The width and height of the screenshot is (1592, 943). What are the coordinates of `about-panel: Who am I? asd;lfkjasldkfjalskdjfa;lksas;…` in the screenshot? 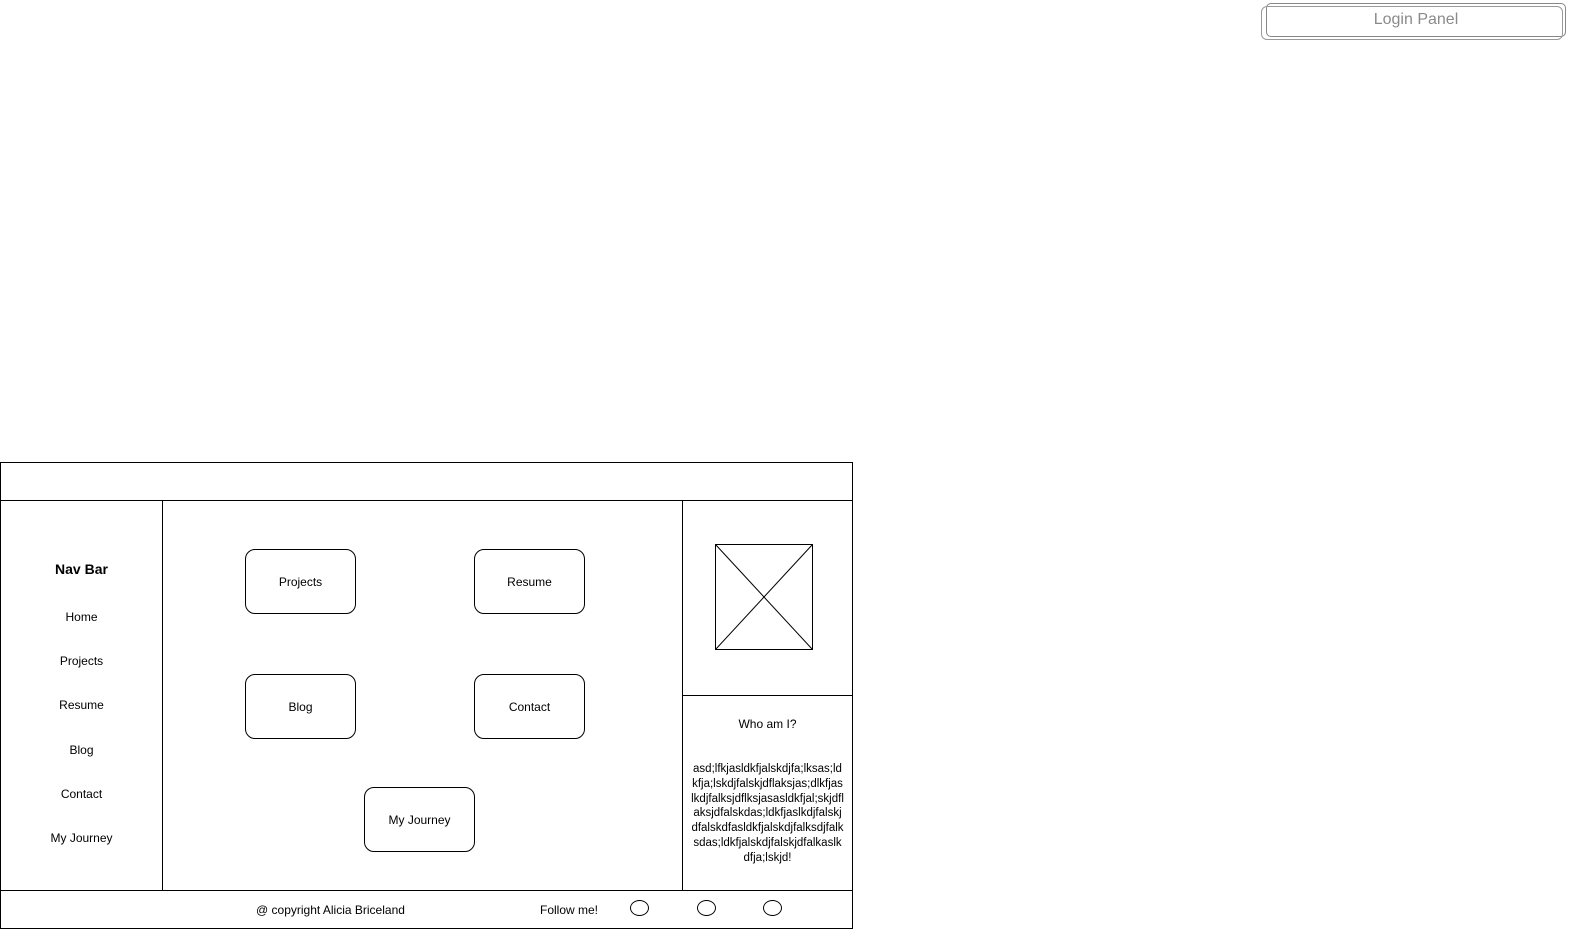 It's located at (767, 793).